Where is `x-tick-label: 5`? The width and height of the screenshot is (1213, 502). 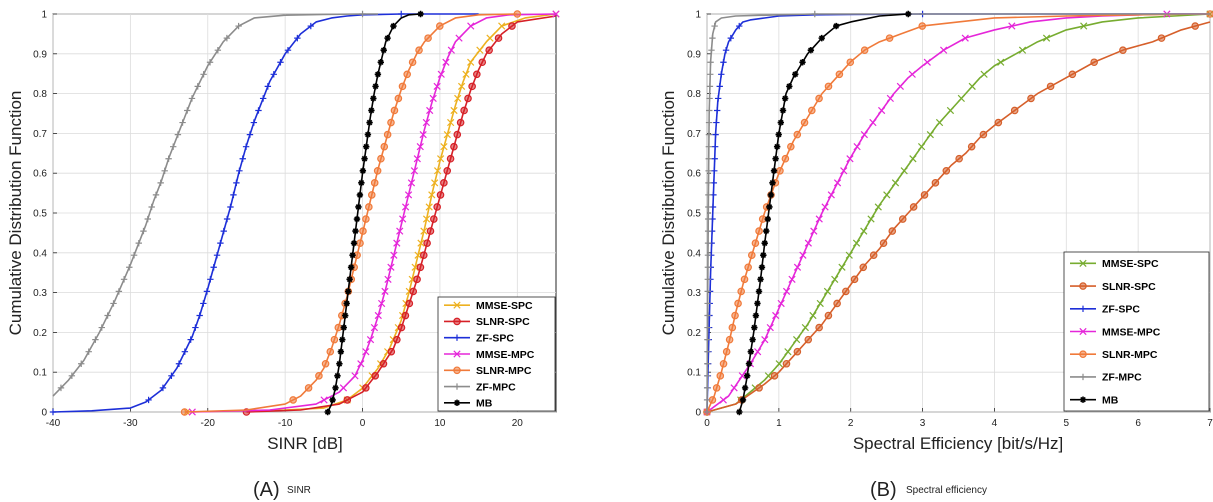
x-tick-label: 5 is located at coordinates (1067, 423).